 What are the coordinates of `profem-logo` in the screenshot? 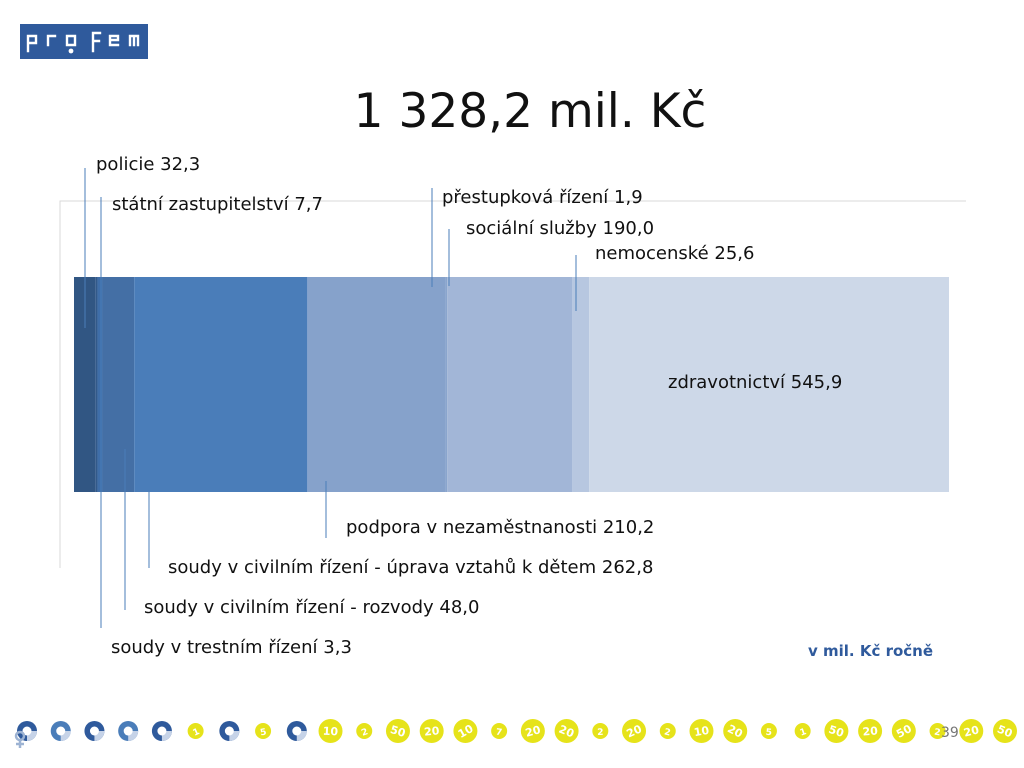 It's located at (84, 41).